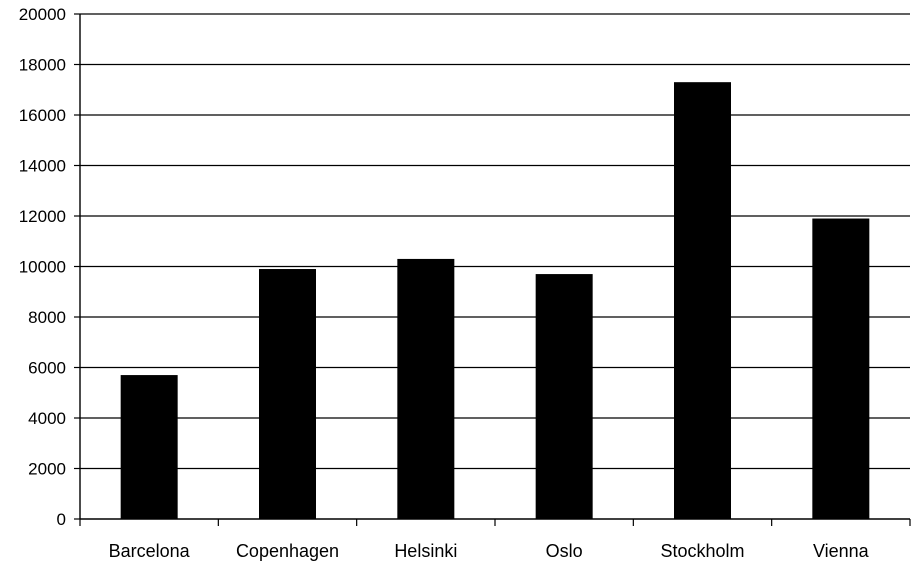 The width and height of the screenshot is (912, 564). What do you see at coordinates (425, 551) in the screenshot?
I see `x-tick-label: Helsinki` at bounding box center [425, 551].